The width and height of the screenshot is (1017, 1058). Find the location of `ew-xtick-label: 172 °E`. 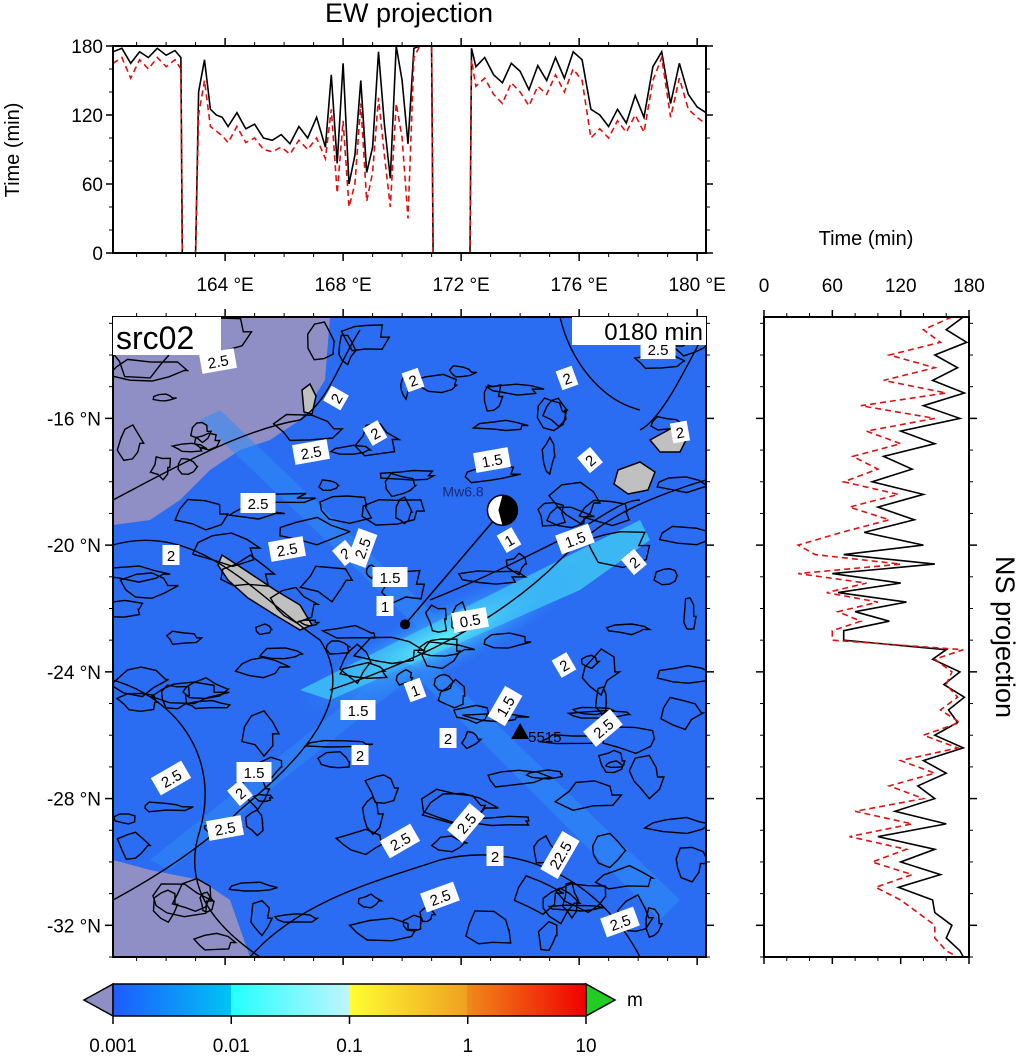

ew-xtick-label: 172 °E is located at coordinates (460, 285).